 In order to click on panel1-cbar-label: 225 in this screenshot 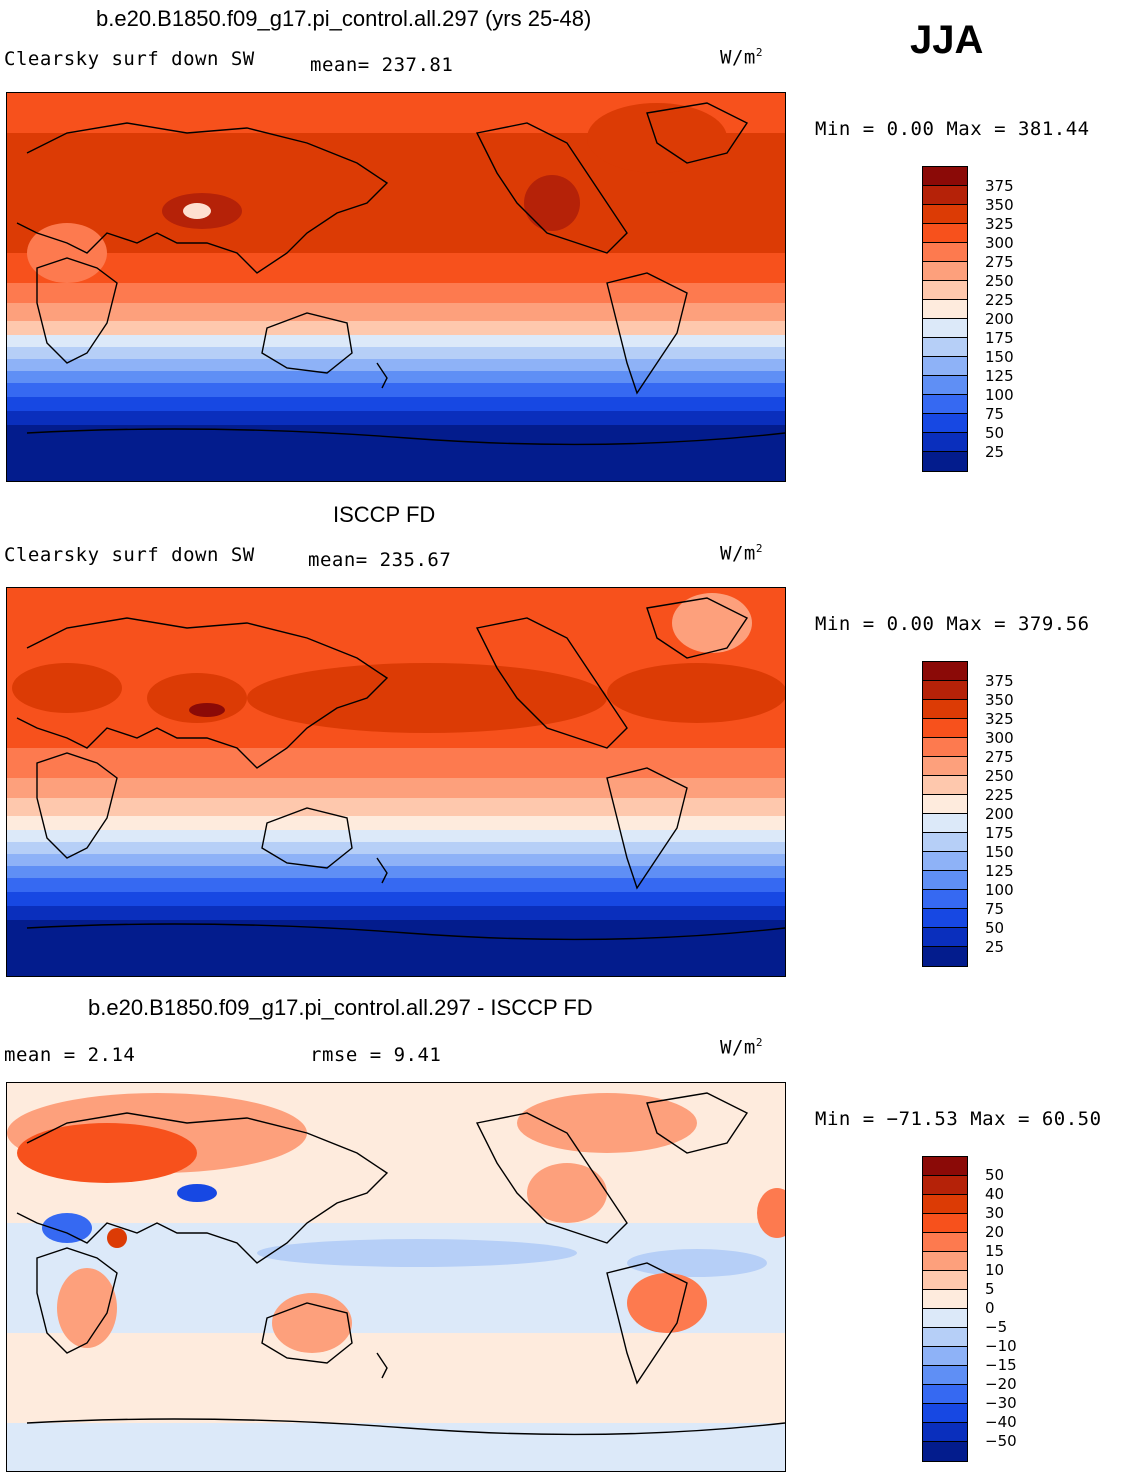, I will do `click(999, 300)`.